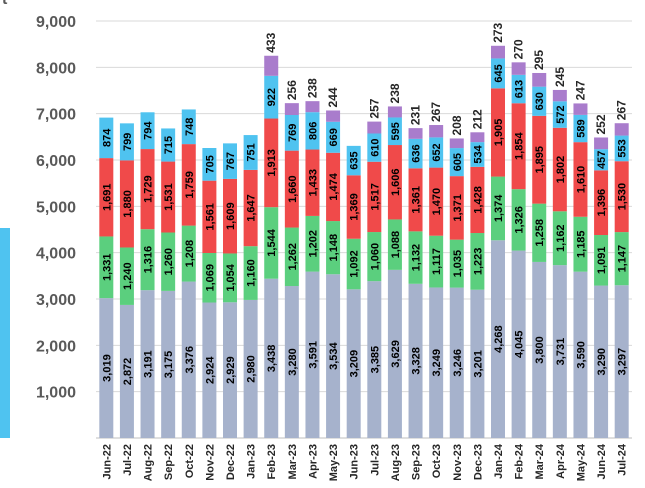  I want to click on y-tick-label: 5,000, so click(56, 207).